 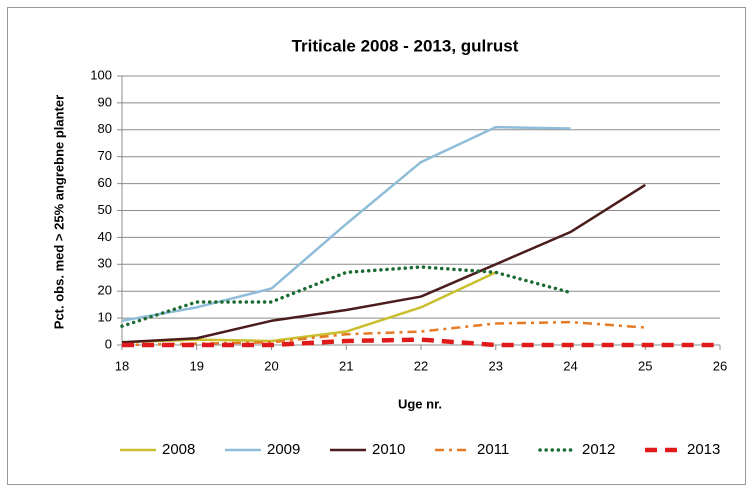 I want to click on x-tick-label: 25, so click(x=645, y=365).